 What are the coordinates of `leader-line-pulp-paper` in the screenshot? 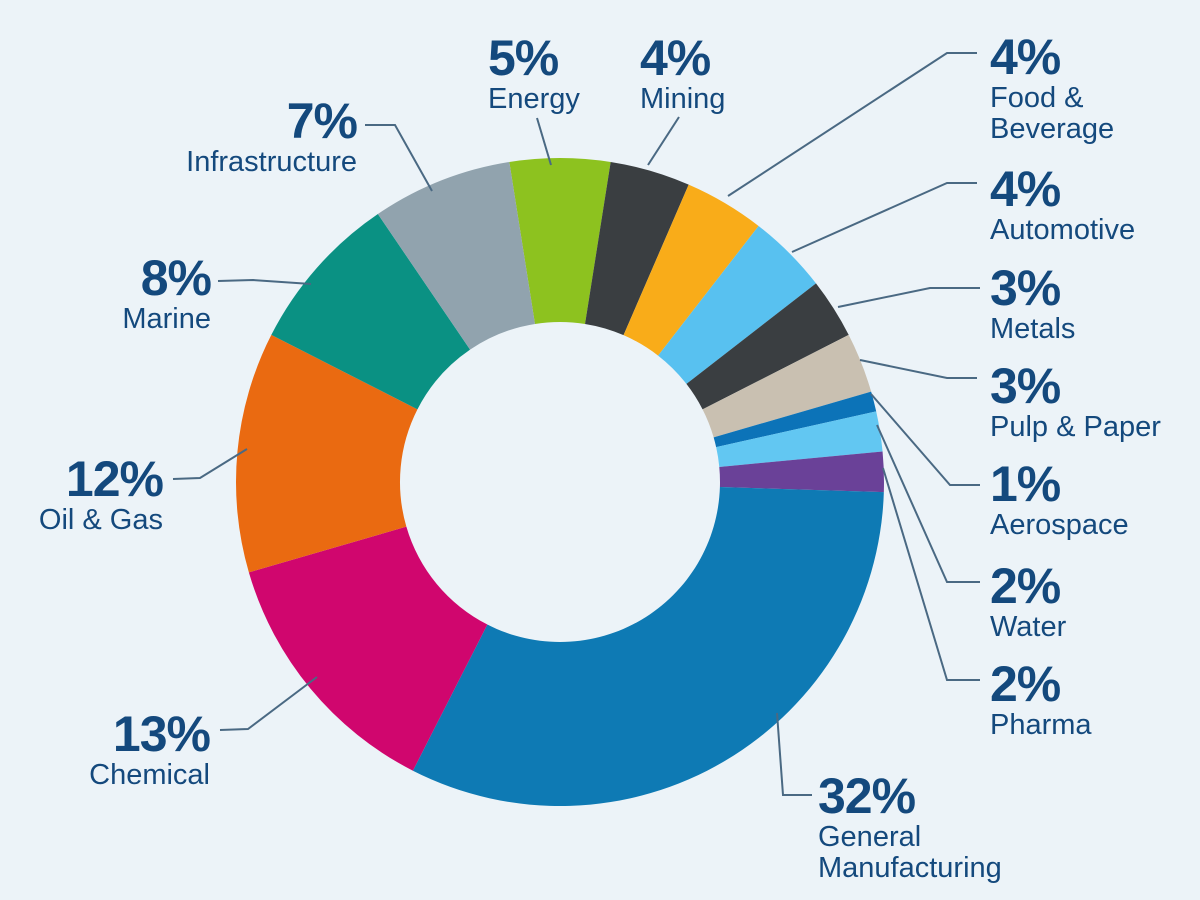 It's located at (918, 369).